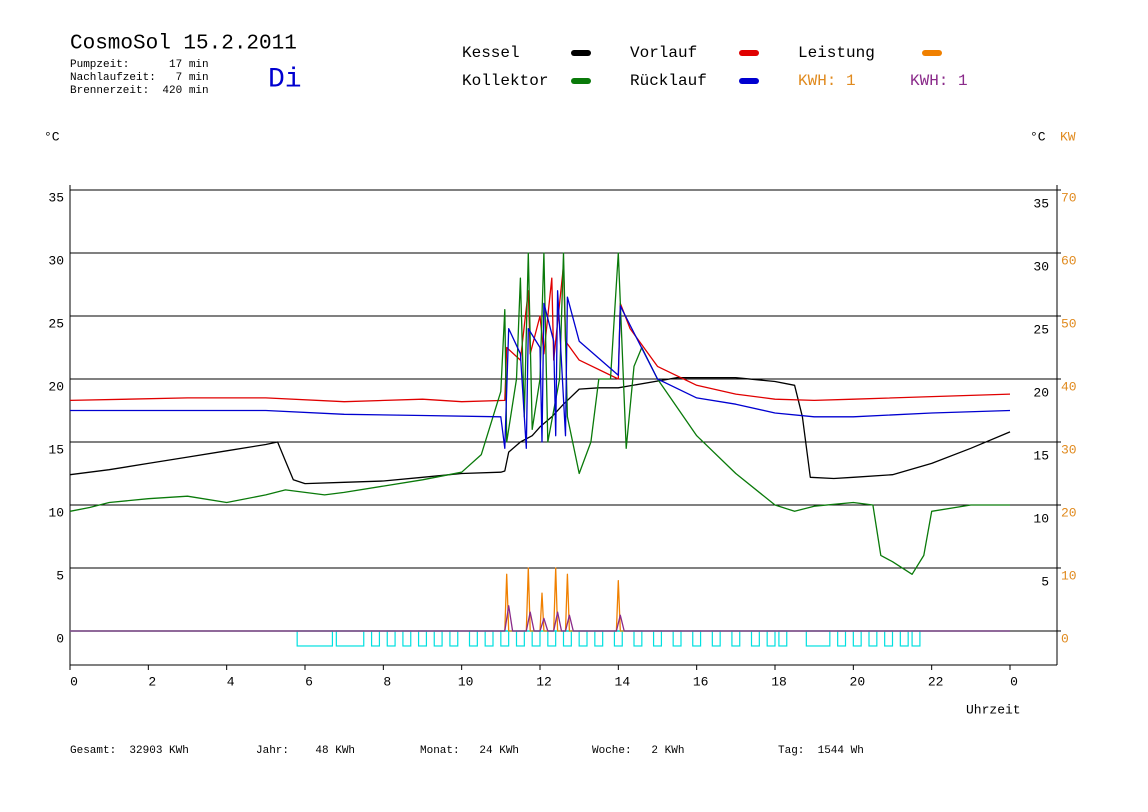 Image resolution: width=1148 pixels, height=812 pixels. Describe the element at coordinates (1069, 386) in the screenshot. I see `y2-tick-label: 40` at that location.